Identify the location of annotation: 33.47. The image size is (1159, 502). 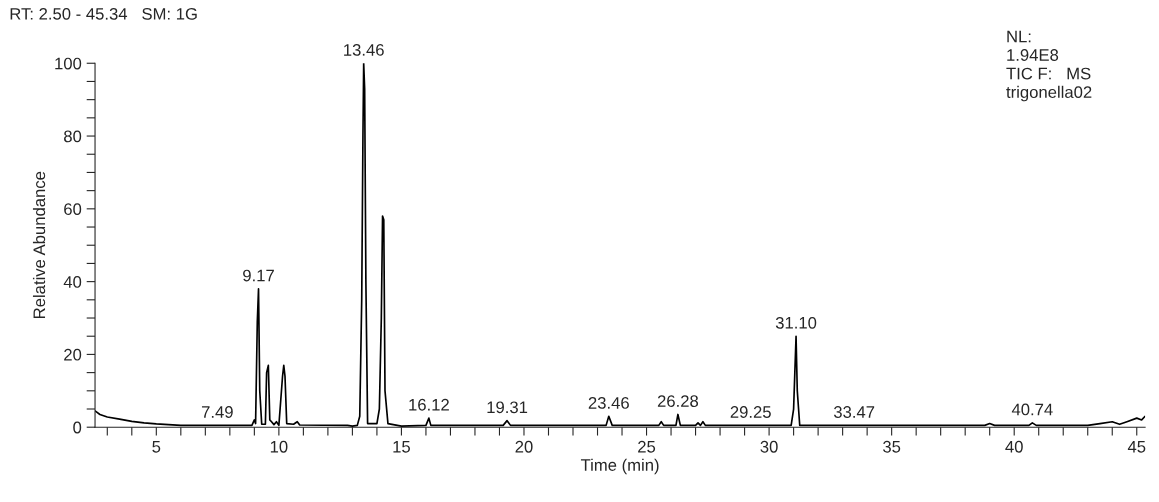
(854, 412).